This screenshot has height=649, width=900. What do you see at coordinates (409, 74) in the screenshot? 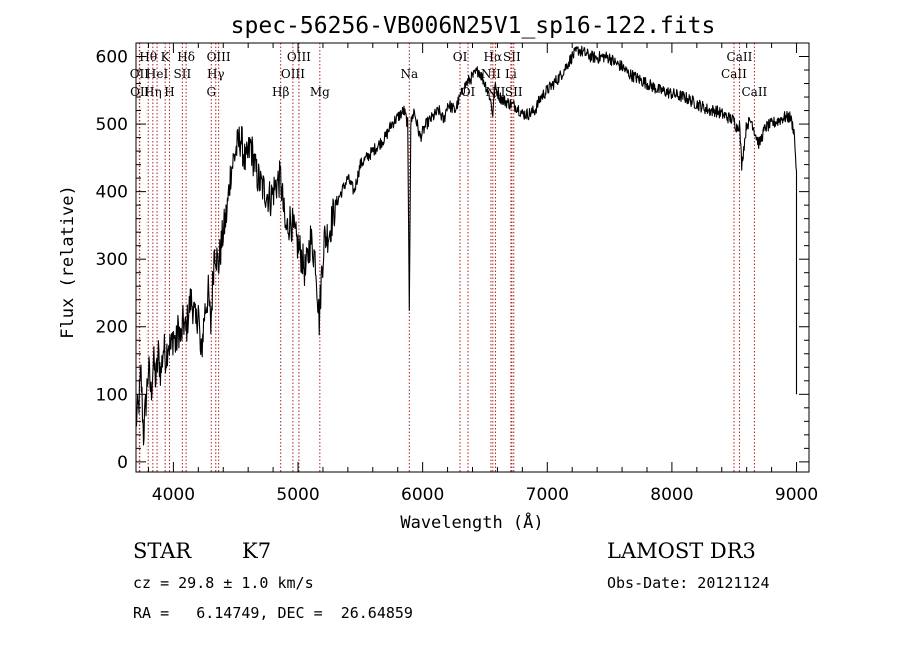
I see `line-marker-label: Na` at bounding box center [409, 74].